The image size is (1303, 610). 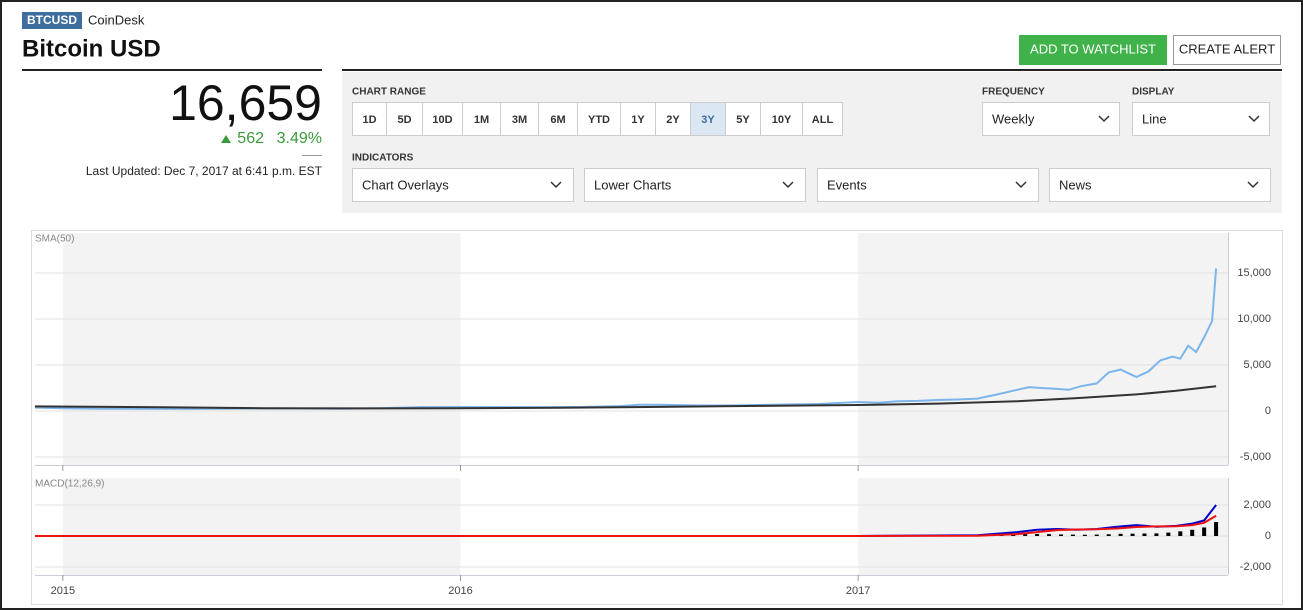 I want to click on y-tick-label: -5,000, so click(x=1255, y=457).